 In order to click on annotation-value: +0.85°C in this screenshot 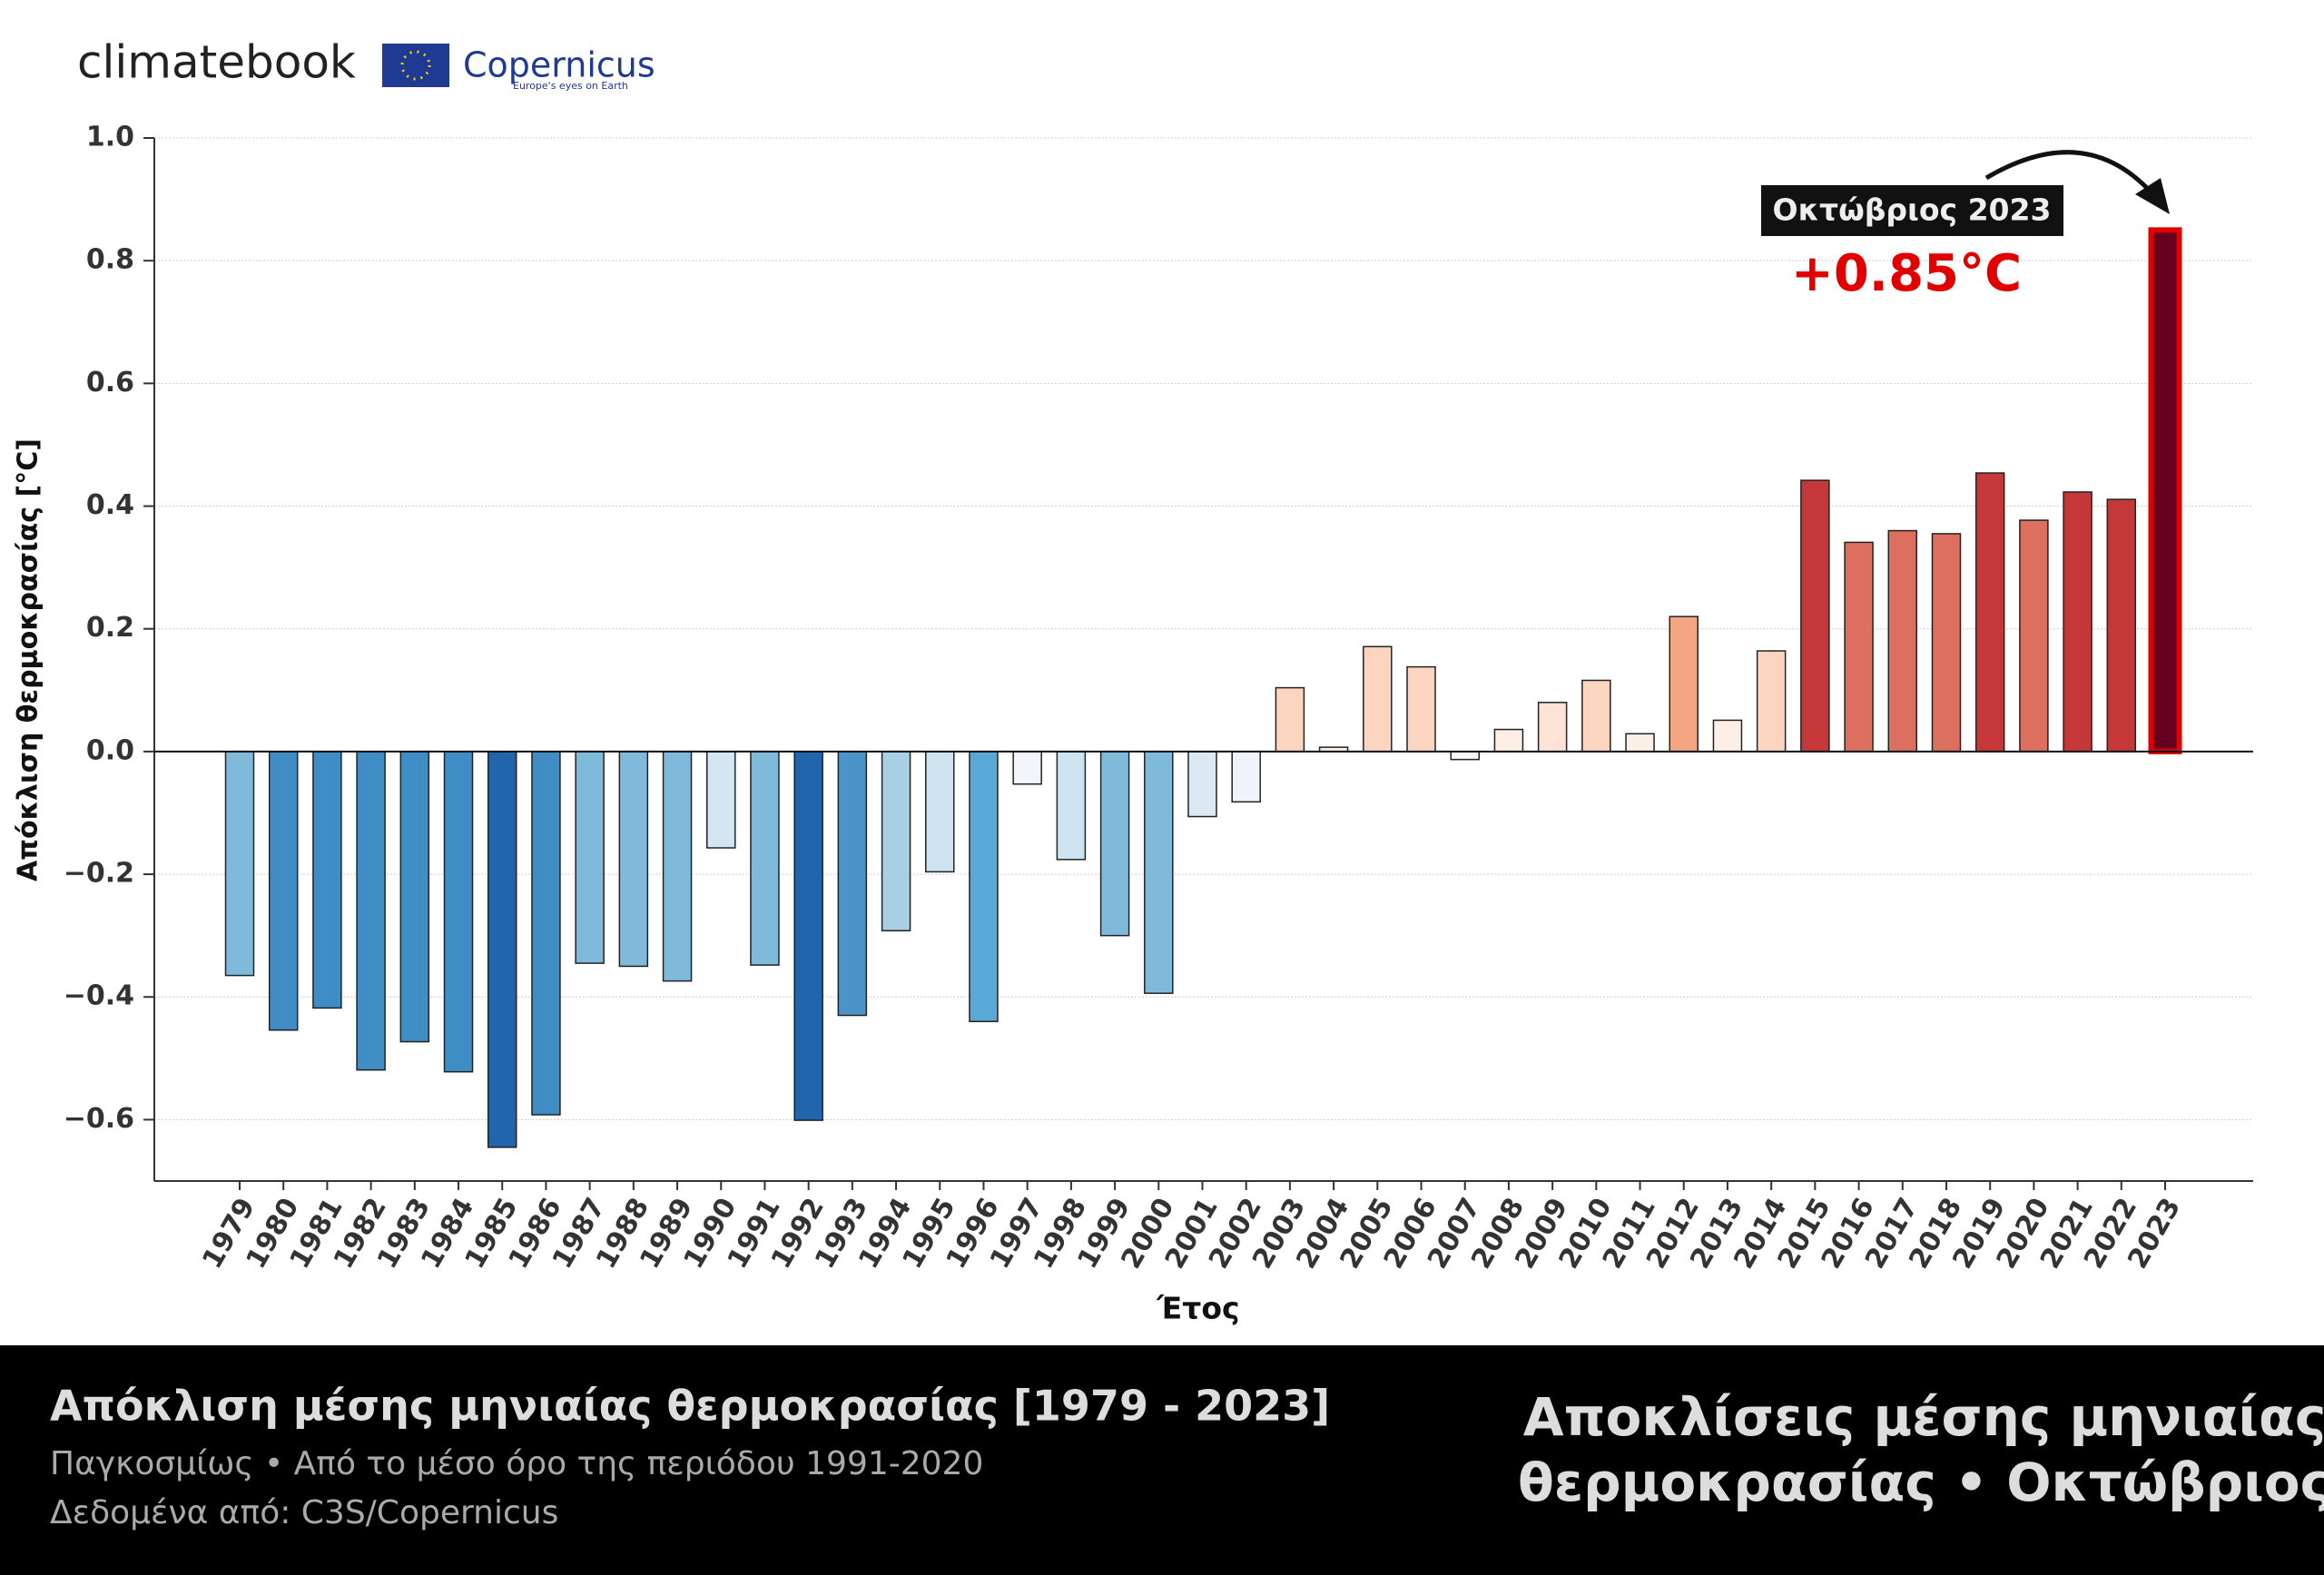, I will do `click(1906, 273)`.